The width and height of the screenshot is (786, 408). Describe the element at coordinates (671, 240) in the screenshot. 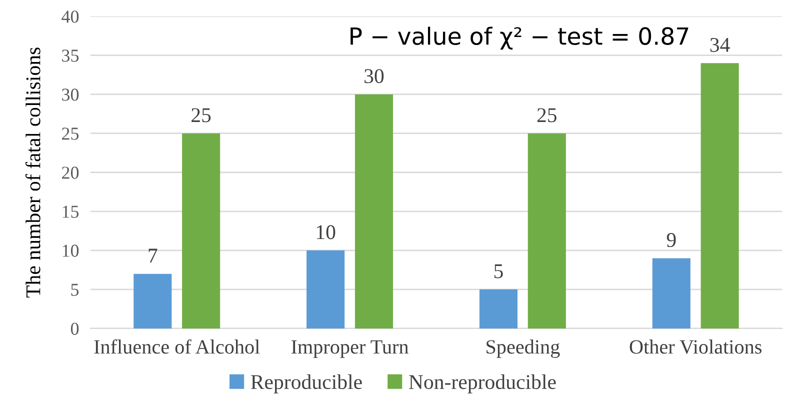

I see `data-label: 9` at that location.